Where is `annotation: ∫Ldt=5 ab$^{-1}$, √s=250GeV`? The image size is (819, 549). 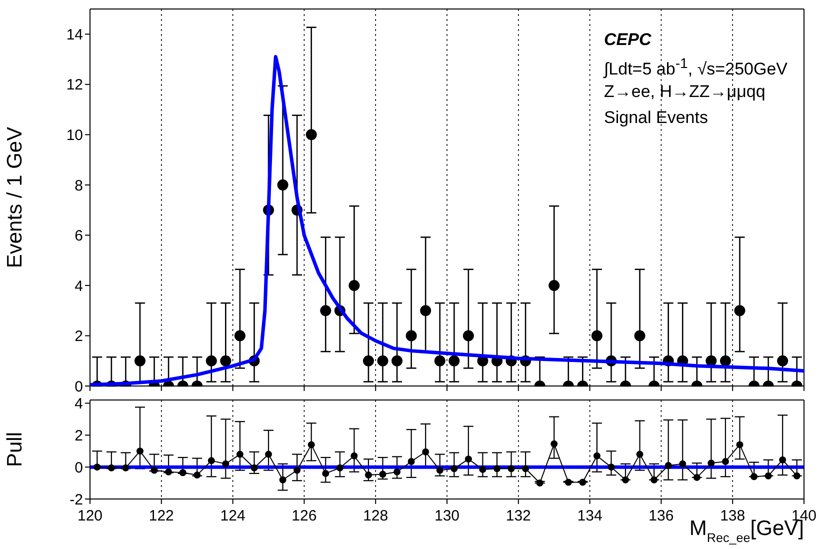
annotation: ∫Ldt=5 ab$^{-1}$, √s=250GeV is located at coordinates (696, 68).